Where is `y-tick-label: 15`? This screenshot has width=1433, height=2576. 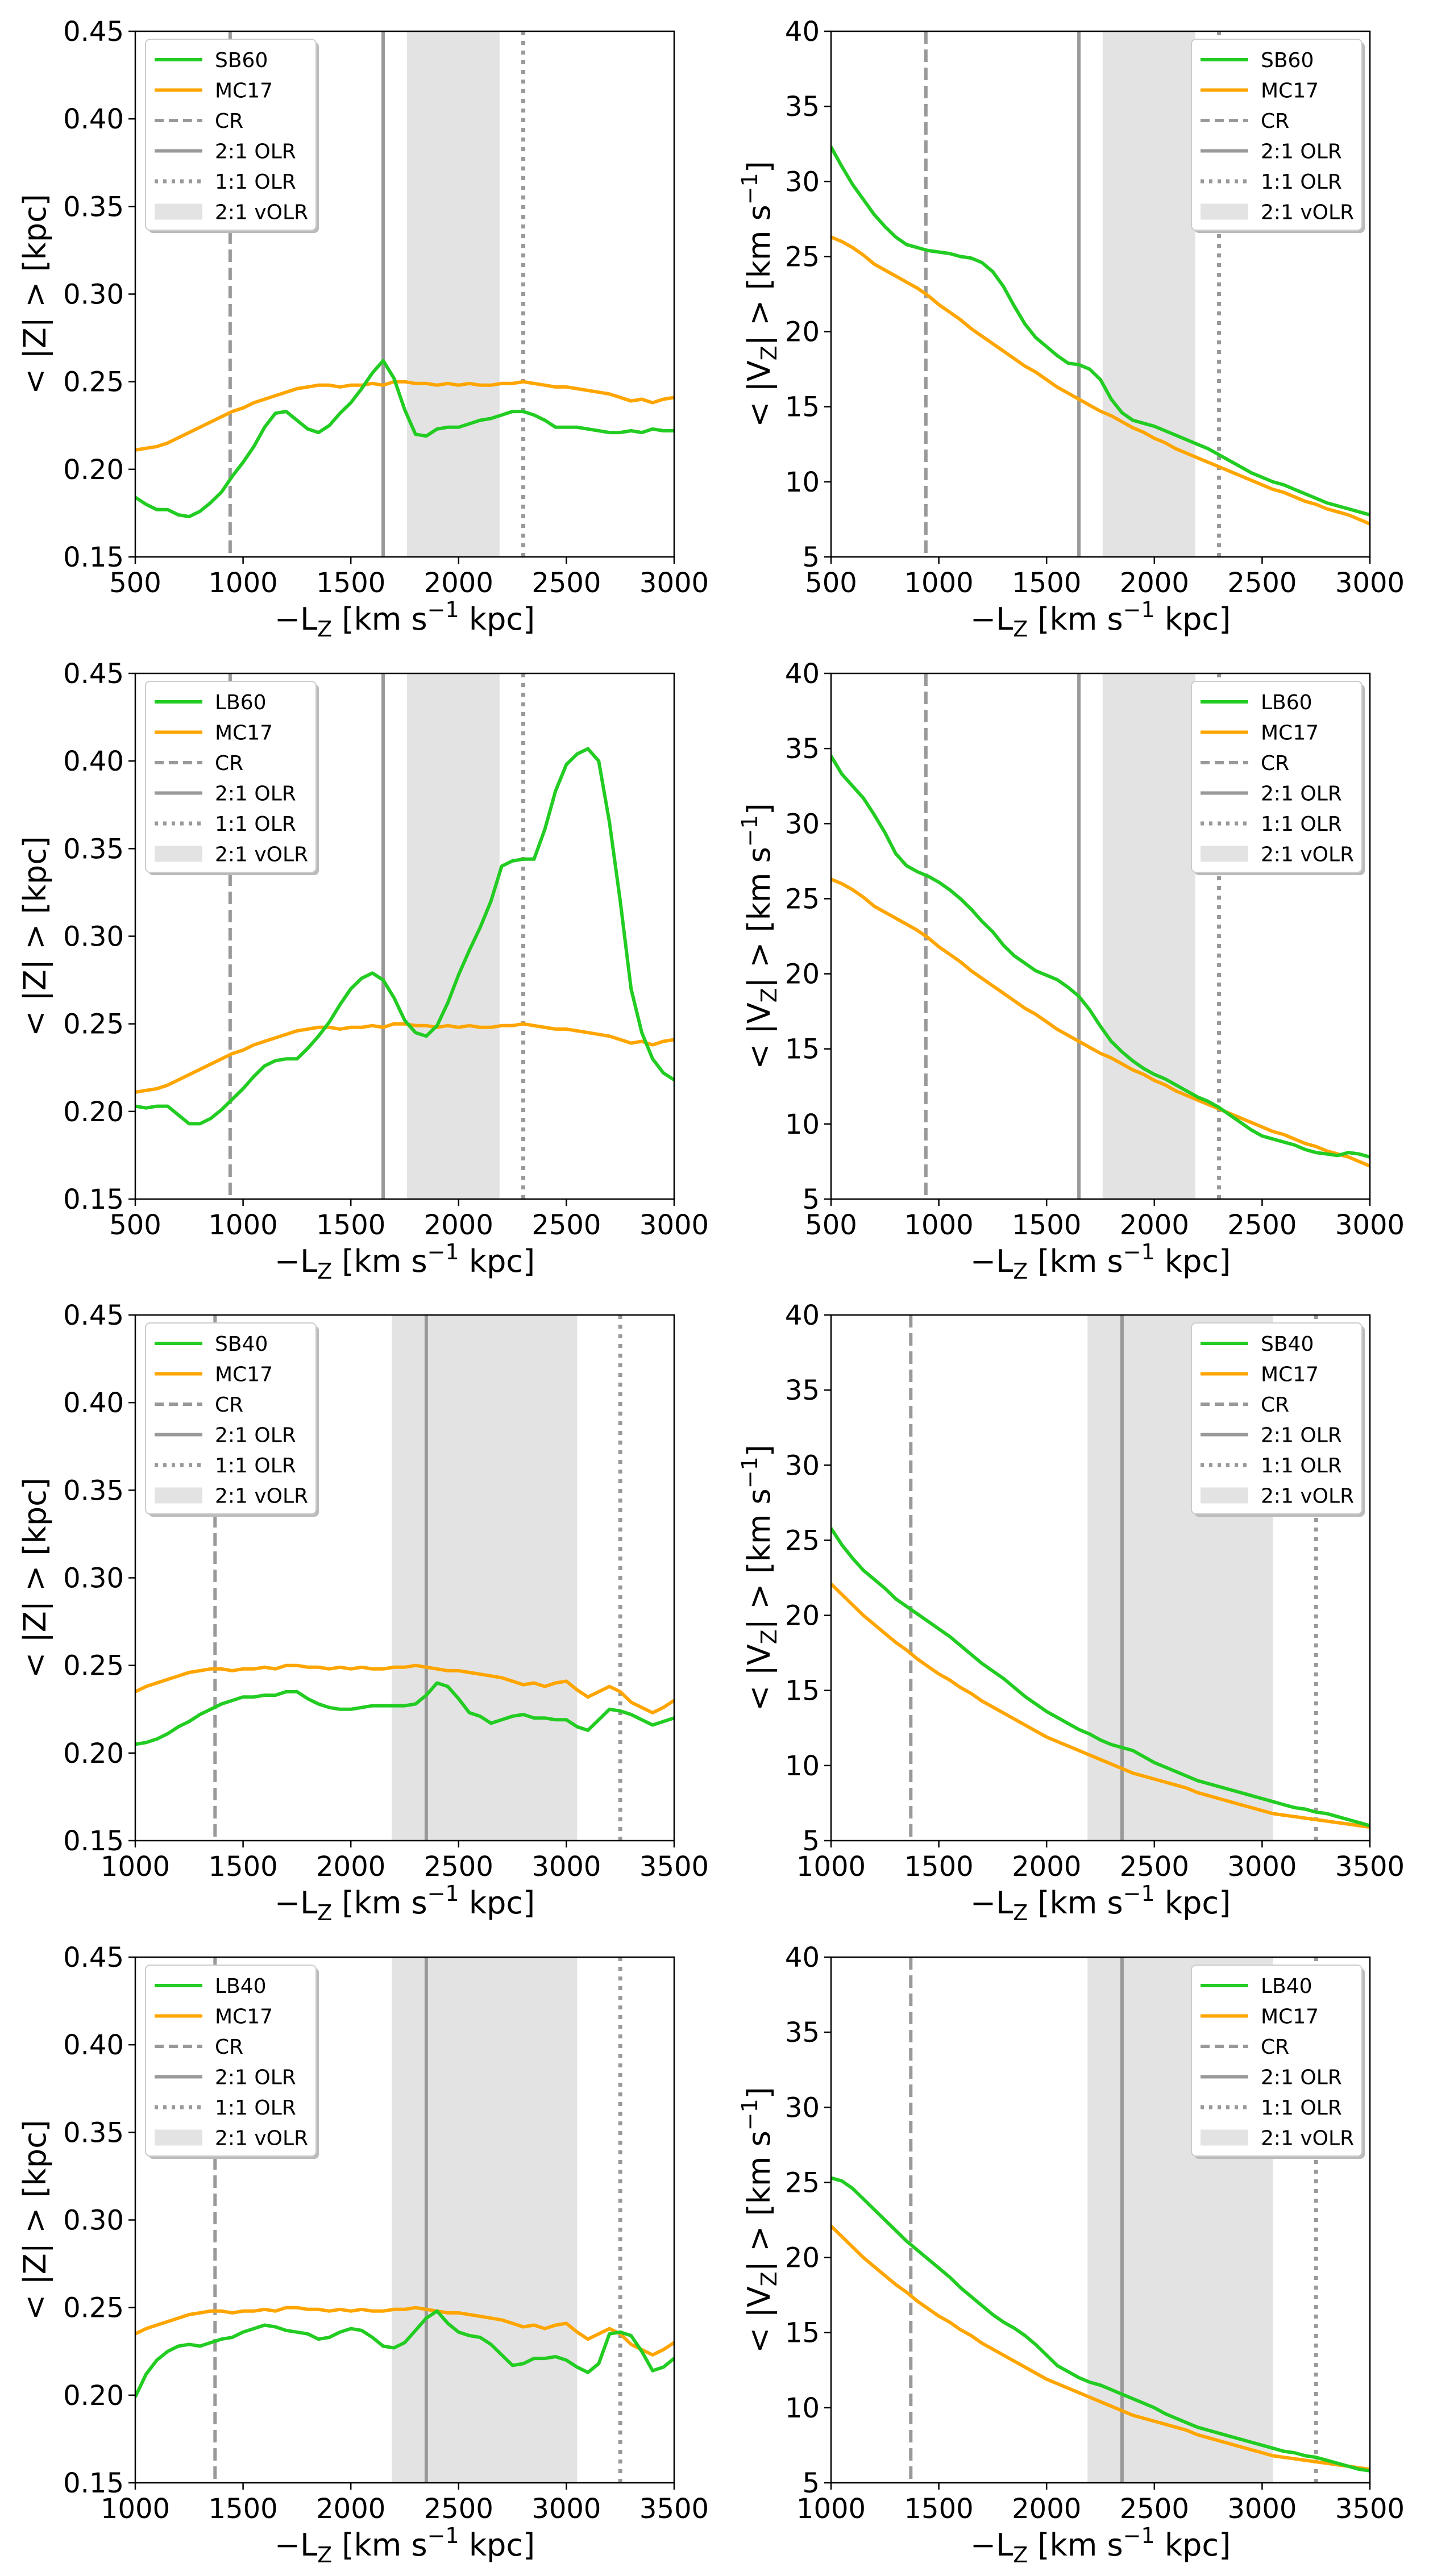
y-tick-label: 15 is located at coordinates (802, 1050).